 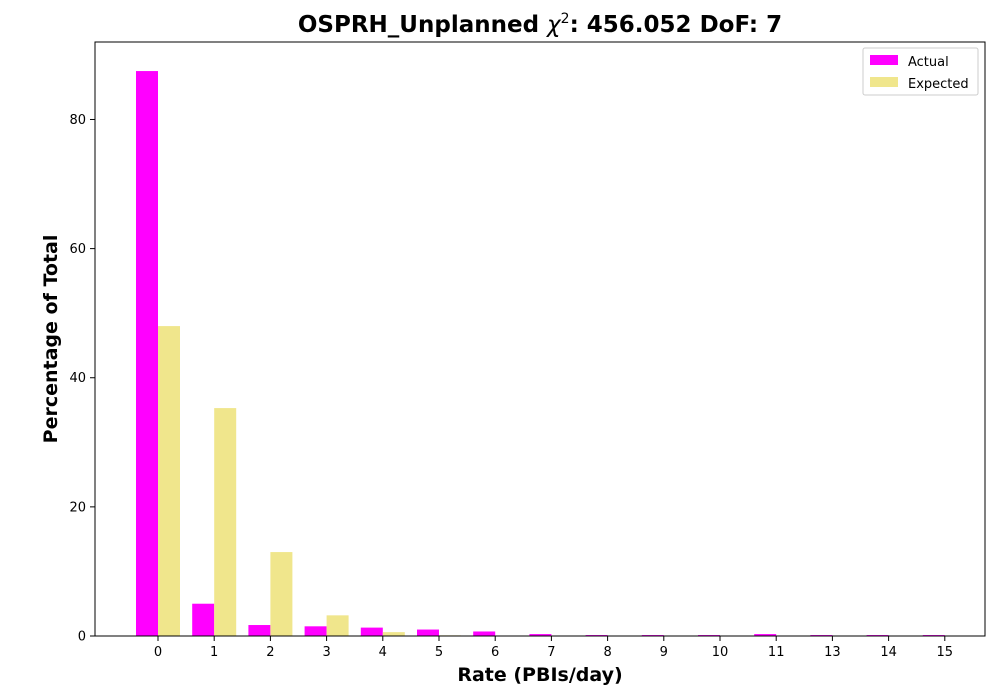 I want to click on x-tick-label: 11, so click(x=776, y=652).